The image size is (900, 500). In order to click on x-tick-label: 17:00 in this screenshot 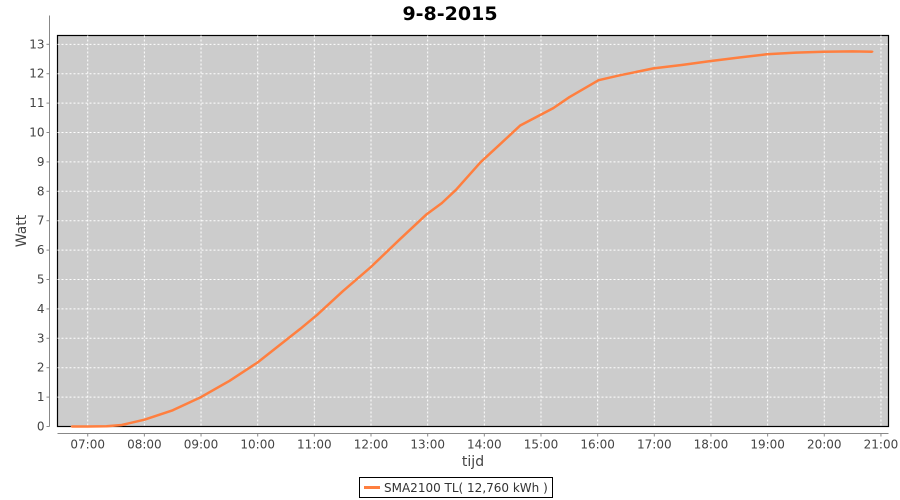, I will do `click(654, 445)`.